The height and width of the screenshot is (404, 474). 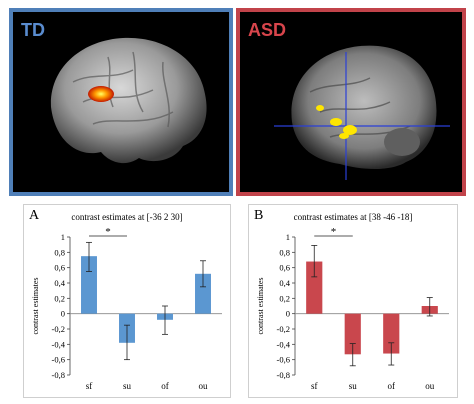 What do you see at coordinates (59, 268) in the screenshot?
I see `chart-a-y-tick-label: 0,6` at bounding box center [59, 268].